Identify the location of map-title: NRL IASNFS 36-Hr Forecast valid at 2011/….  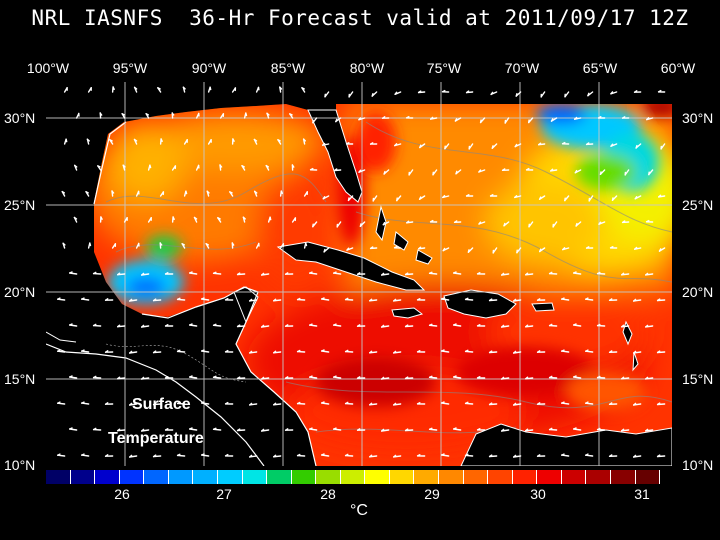
(360, 18).